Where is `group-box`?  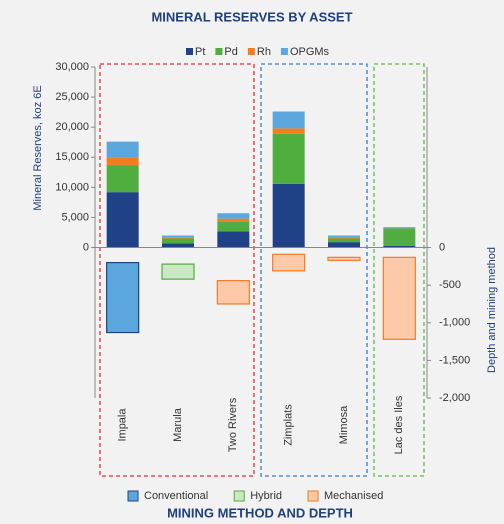
group-box is located at coordinates (399, 270).